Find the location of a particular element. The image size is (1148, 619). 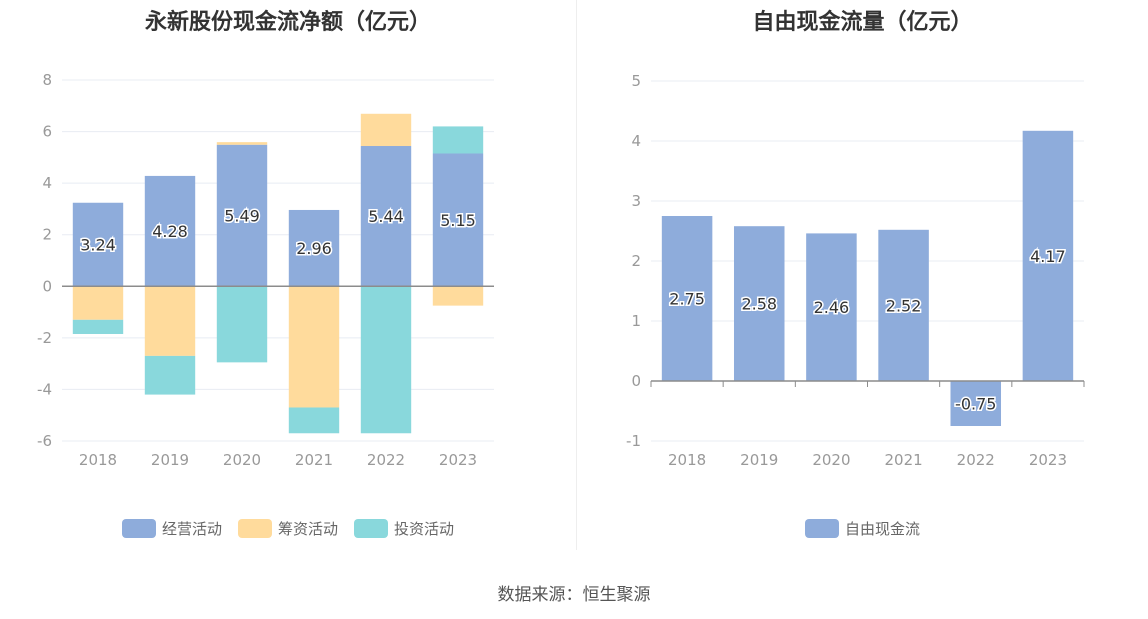

legend-label: 投资活动 is located at coordinates (424, 529).